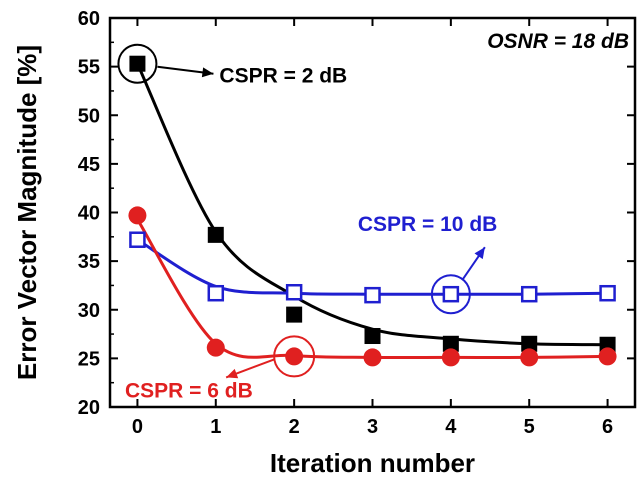  What do you see at coordinates (89, 68) in the screenshot?
I see `y-tick-label: 55` at bounding box center [89, 68].